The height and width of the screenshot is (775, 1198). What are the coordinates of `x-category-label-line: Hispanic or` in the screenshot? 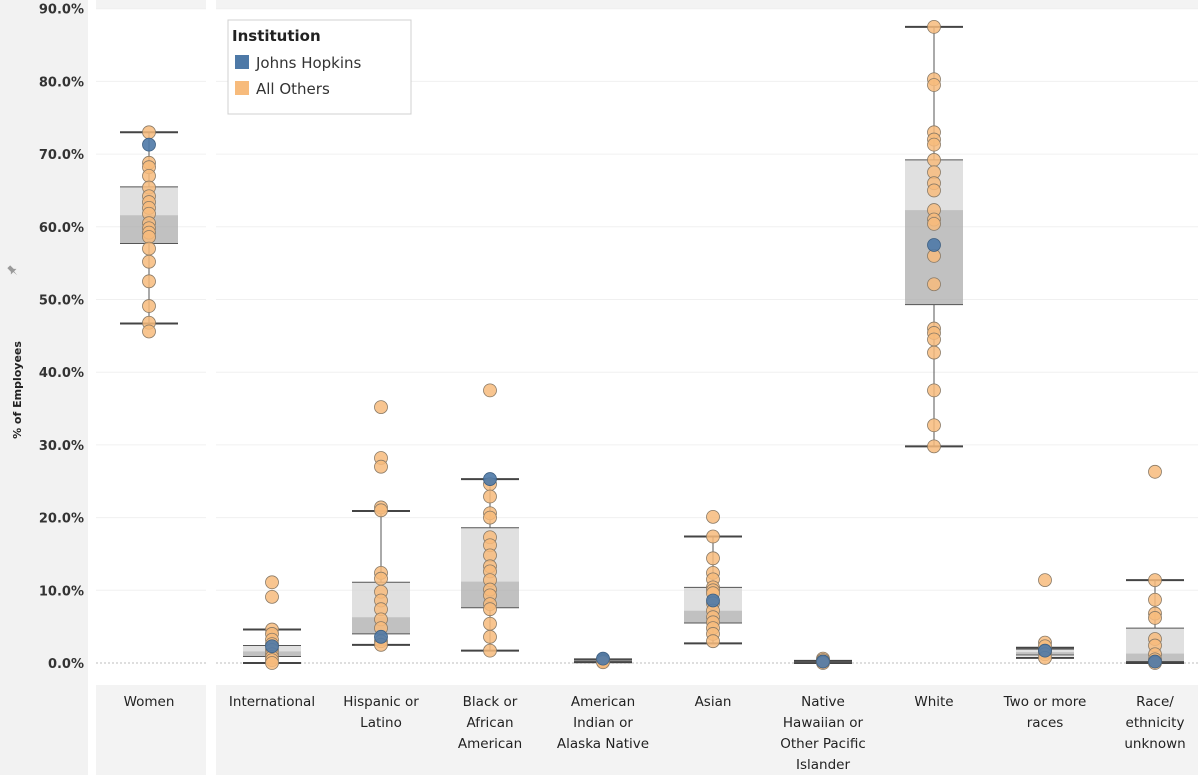 It's located at (381, 702).